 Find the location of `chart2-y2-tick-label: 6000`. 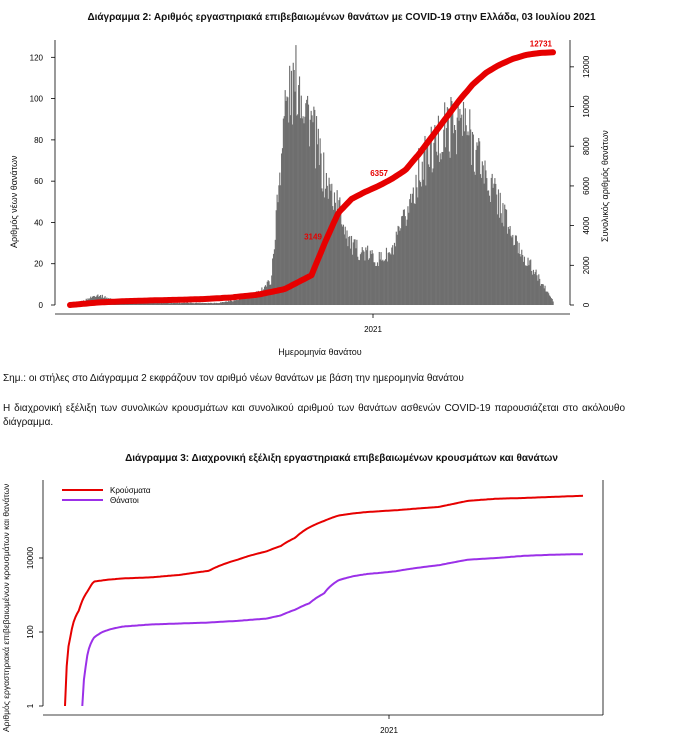

chart2-y2-tick-label: 6000 is located at coordinates (586, 185).